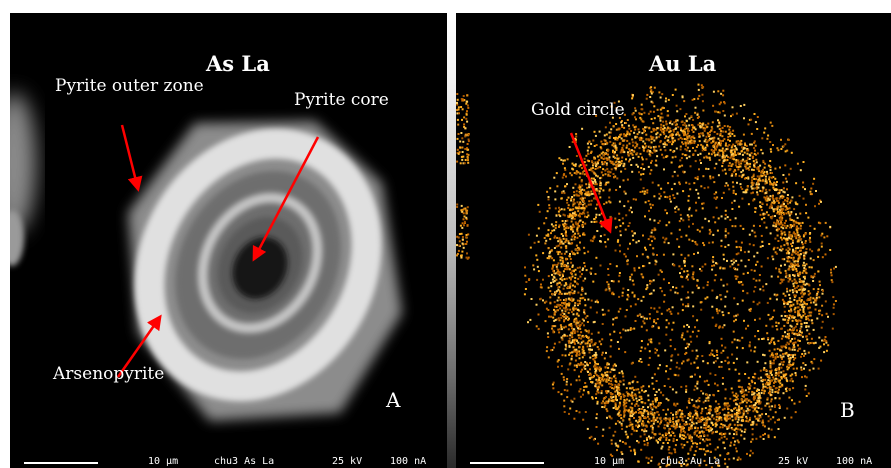  What do you see at coordinates (129, 86) in the screenshot?
I see `label-pyrite-outer-zone: Pyrite outer zone` at bounding box center [129, 86].